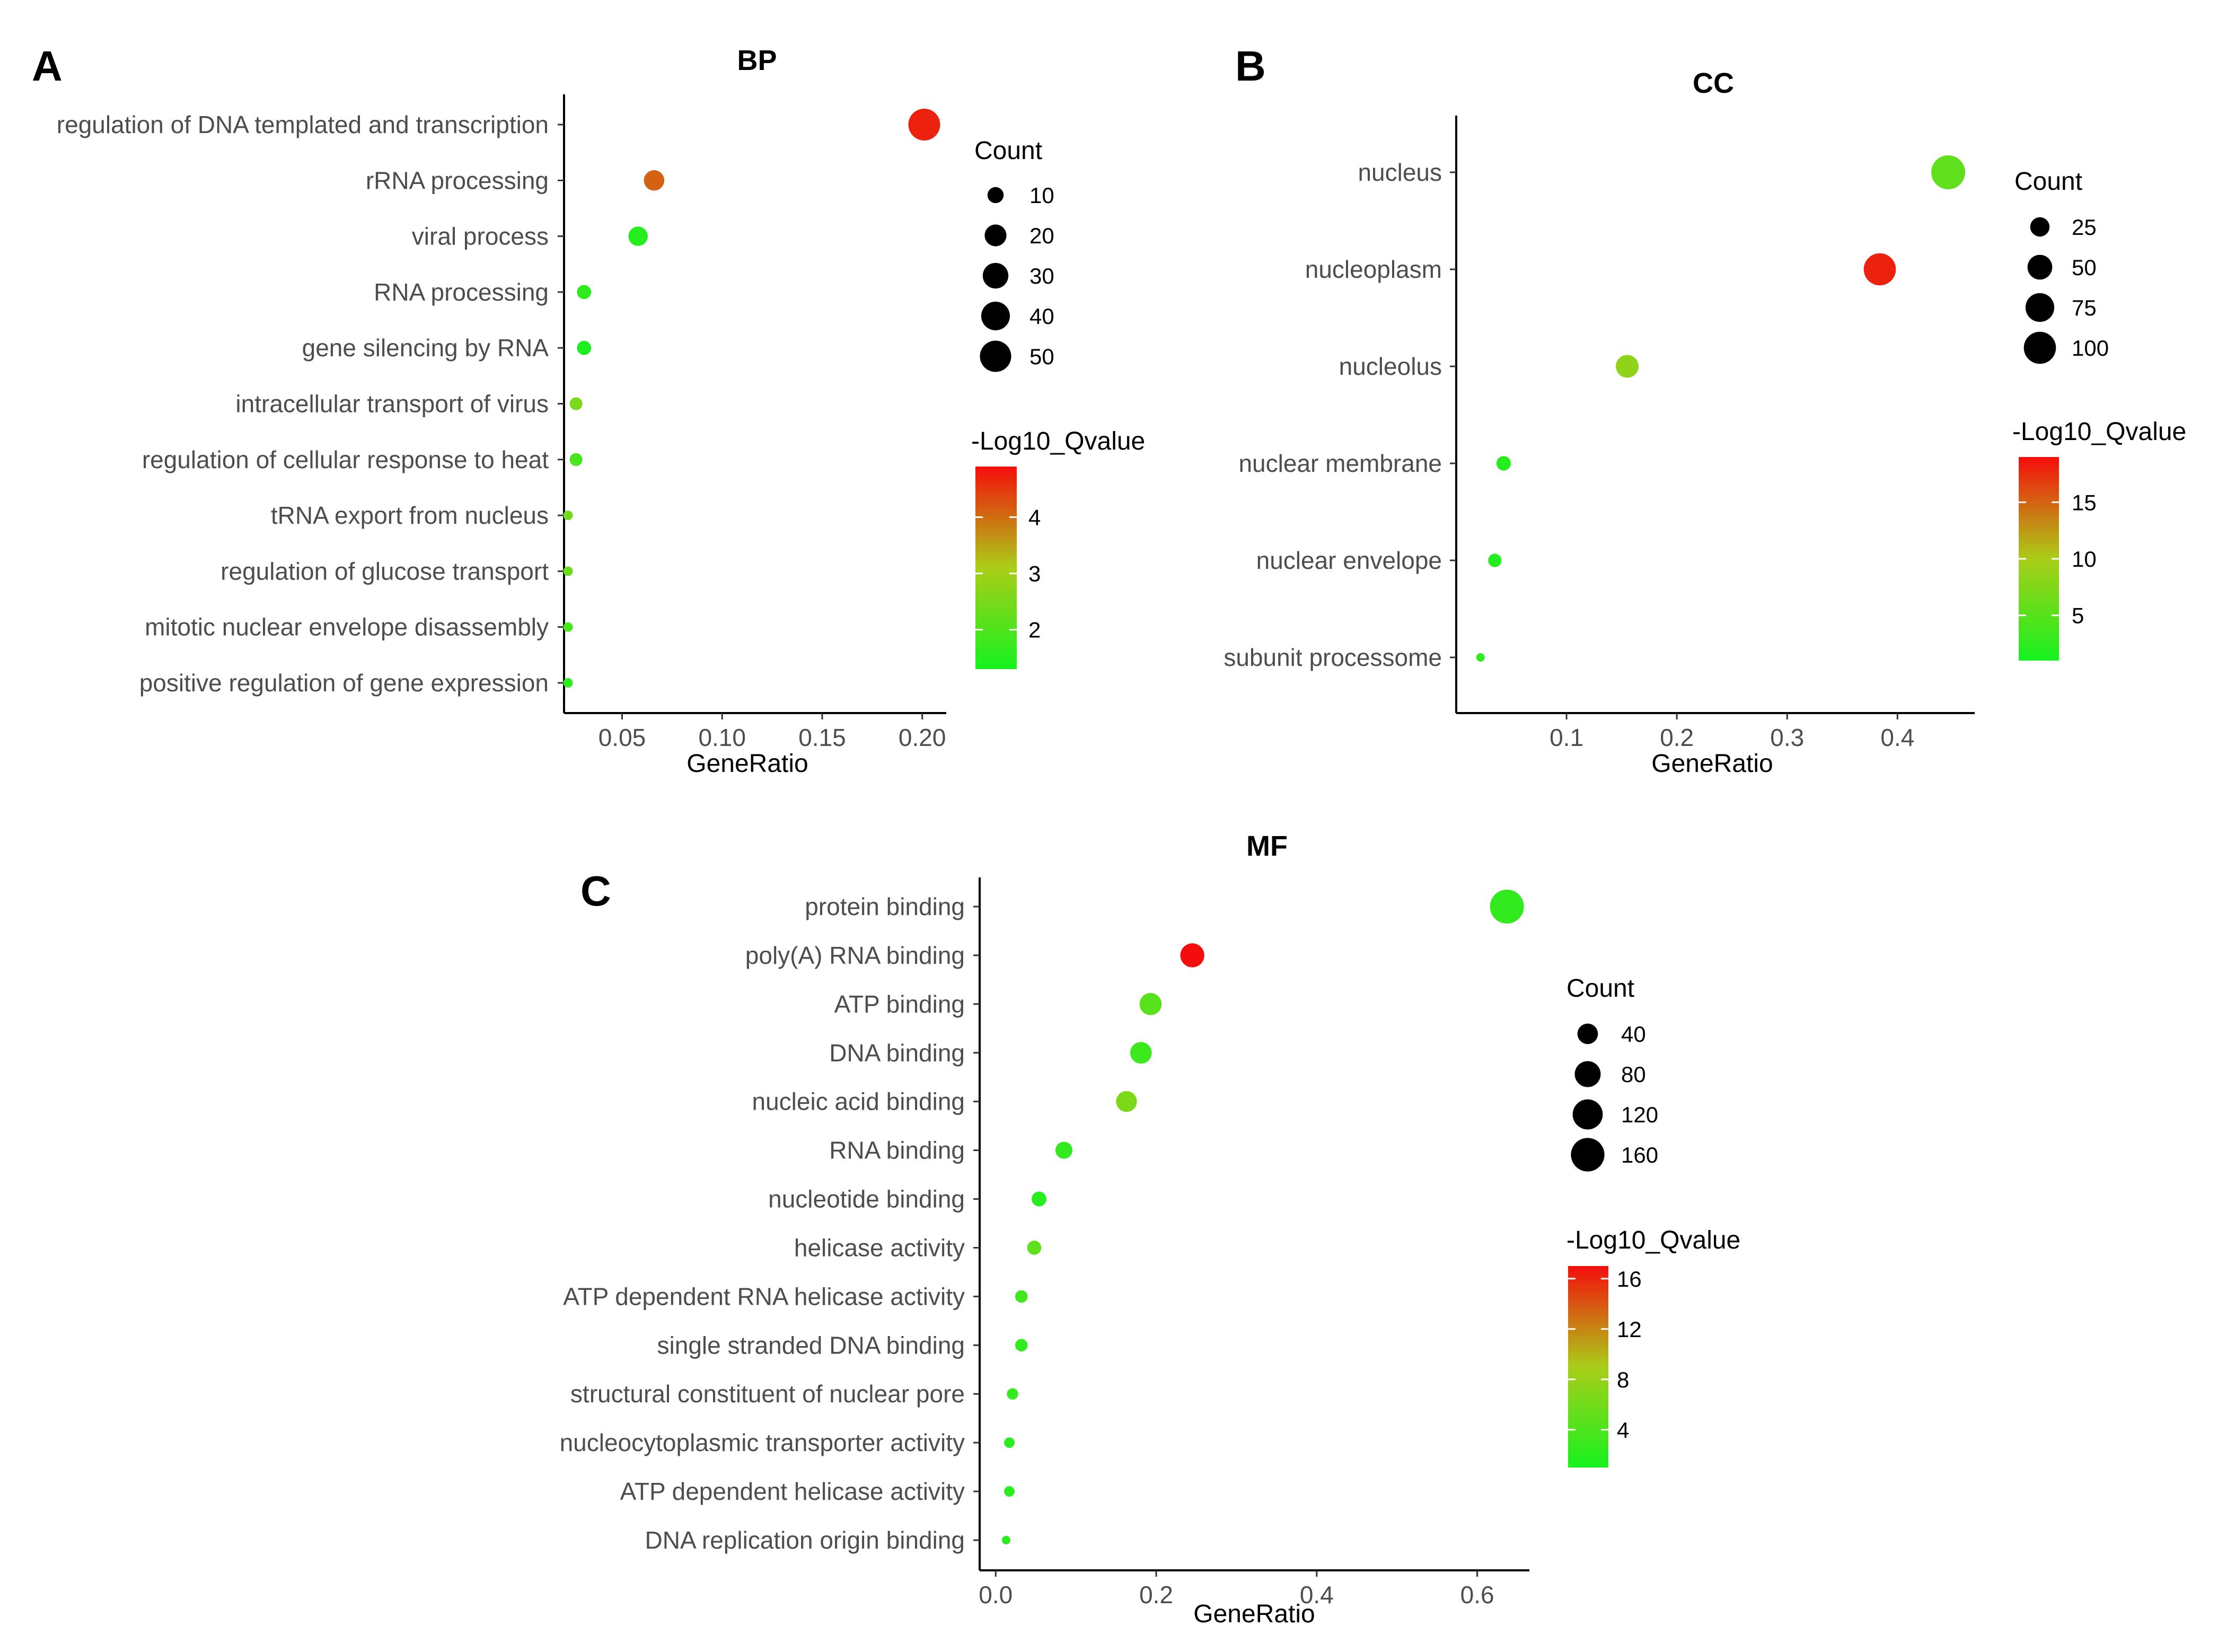 The width and height of the screenshot is (2218, 1652). What do you see at coordinates (1156, 1595) in the screenshot?
I see `x-tick-label-mf: 0.2` at bounding box center [1156, 1595].